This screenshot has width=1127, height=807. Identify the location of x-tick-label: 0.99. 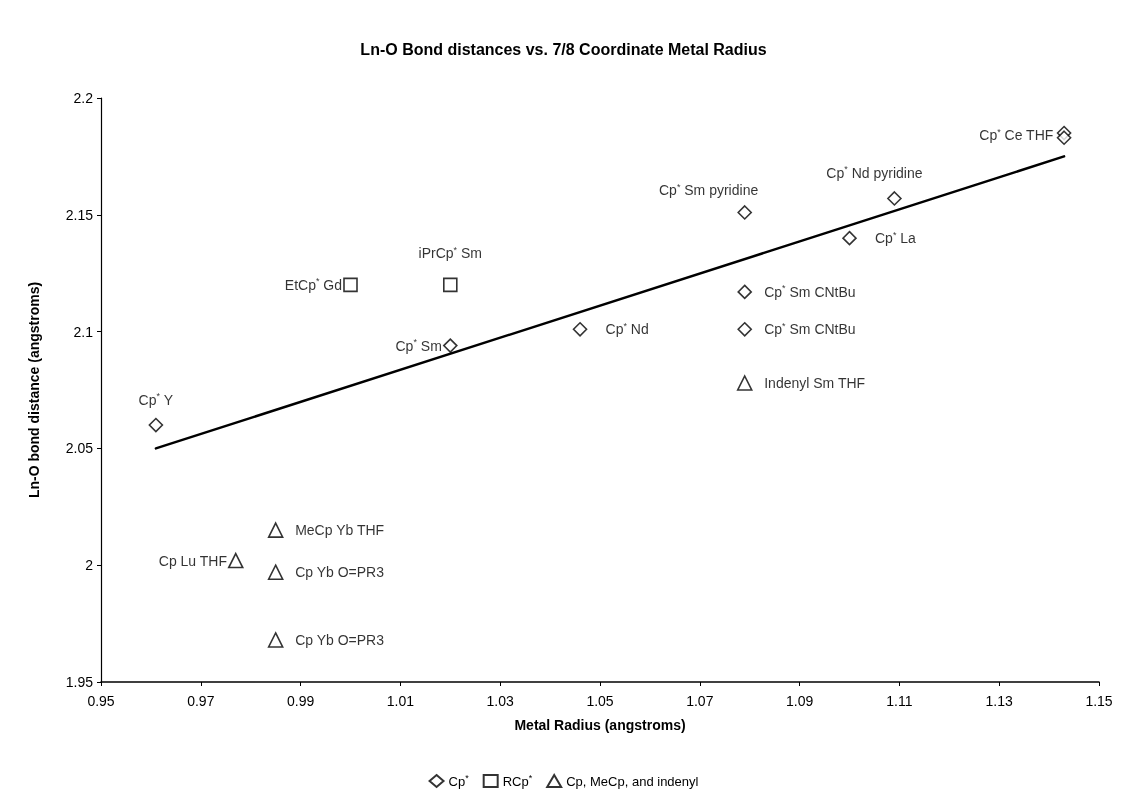
(300, 701).